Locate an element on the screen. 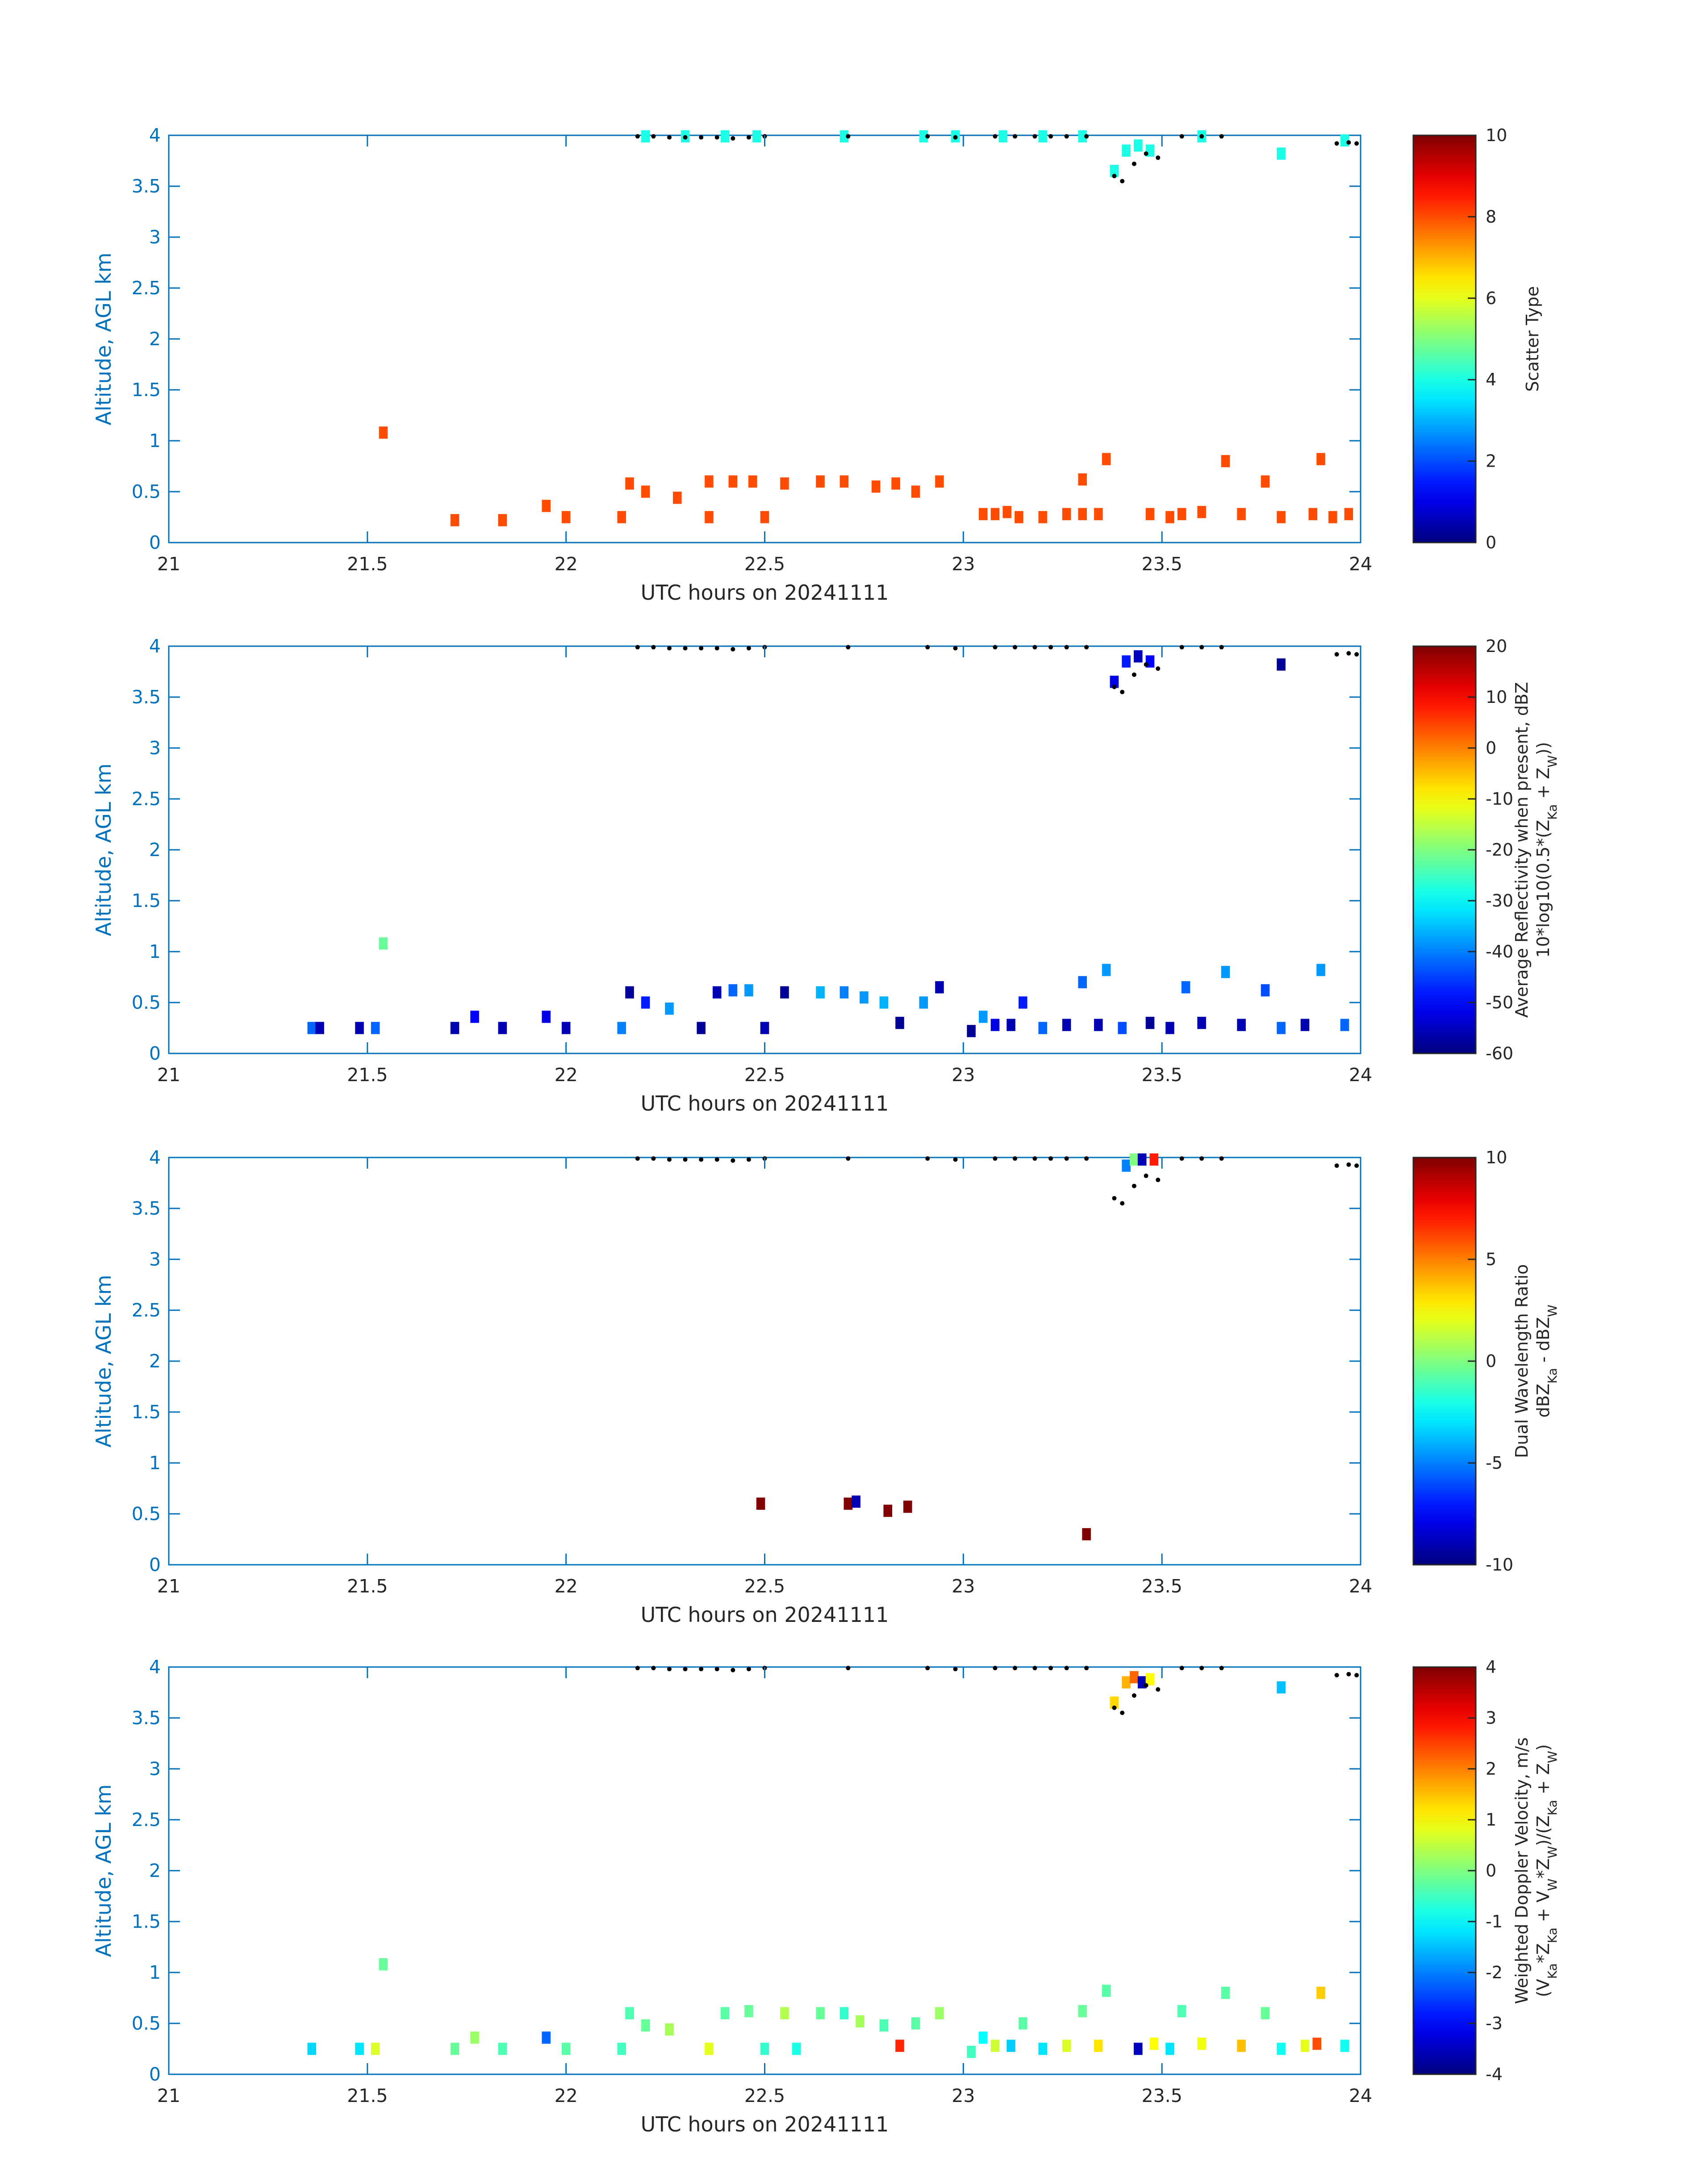  x-tick-label: 22 is located at coordinates (566, 1586).